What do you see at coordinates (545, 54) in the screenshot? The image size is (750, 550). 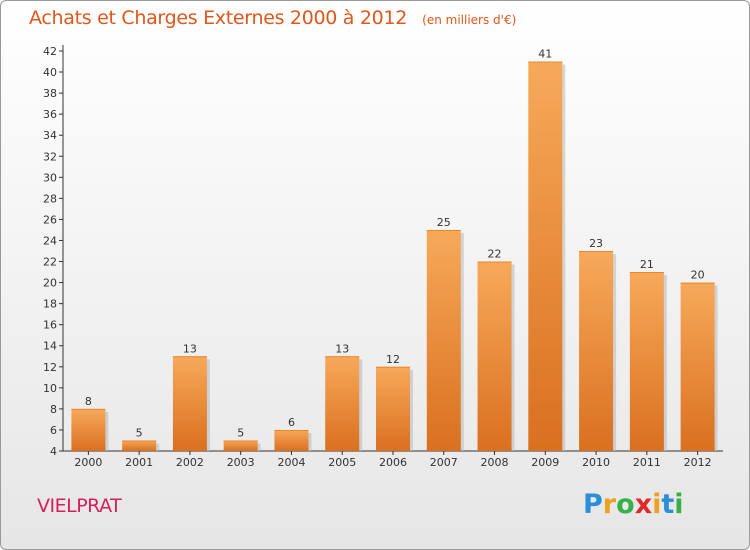 I see `bar-value-label: 41` at bounding box center [545, 54].